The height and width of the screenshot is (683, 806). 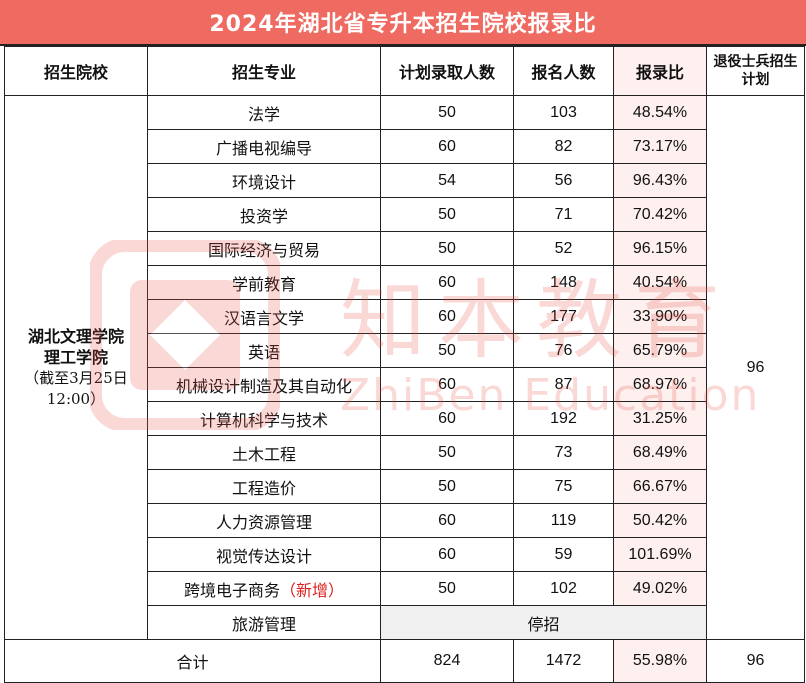 What do you see at coordinates (755, 71) in the screenshot?
I see `header-veteran: 退役士兵招生计划` at bounding box center [755, 71].